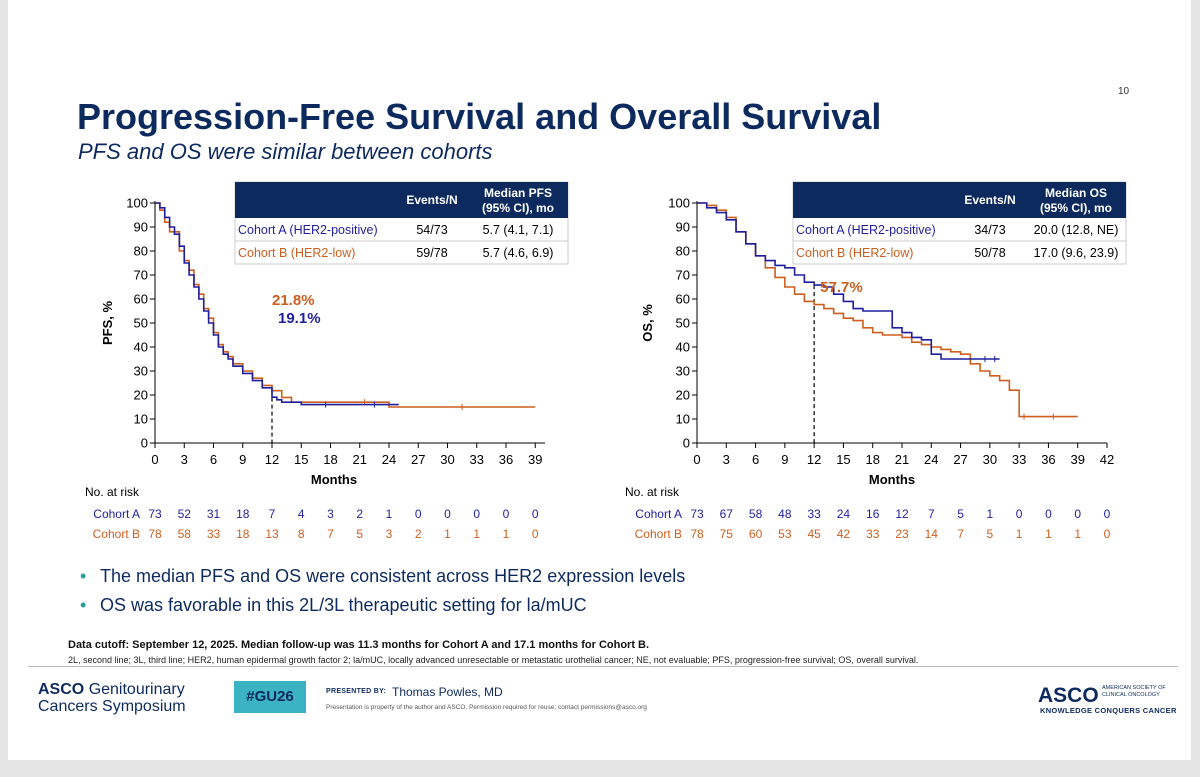  Describe the element at coordinates (141, 371) in the screenshot. I see `pfs-y-tick-label: 30` at that location.